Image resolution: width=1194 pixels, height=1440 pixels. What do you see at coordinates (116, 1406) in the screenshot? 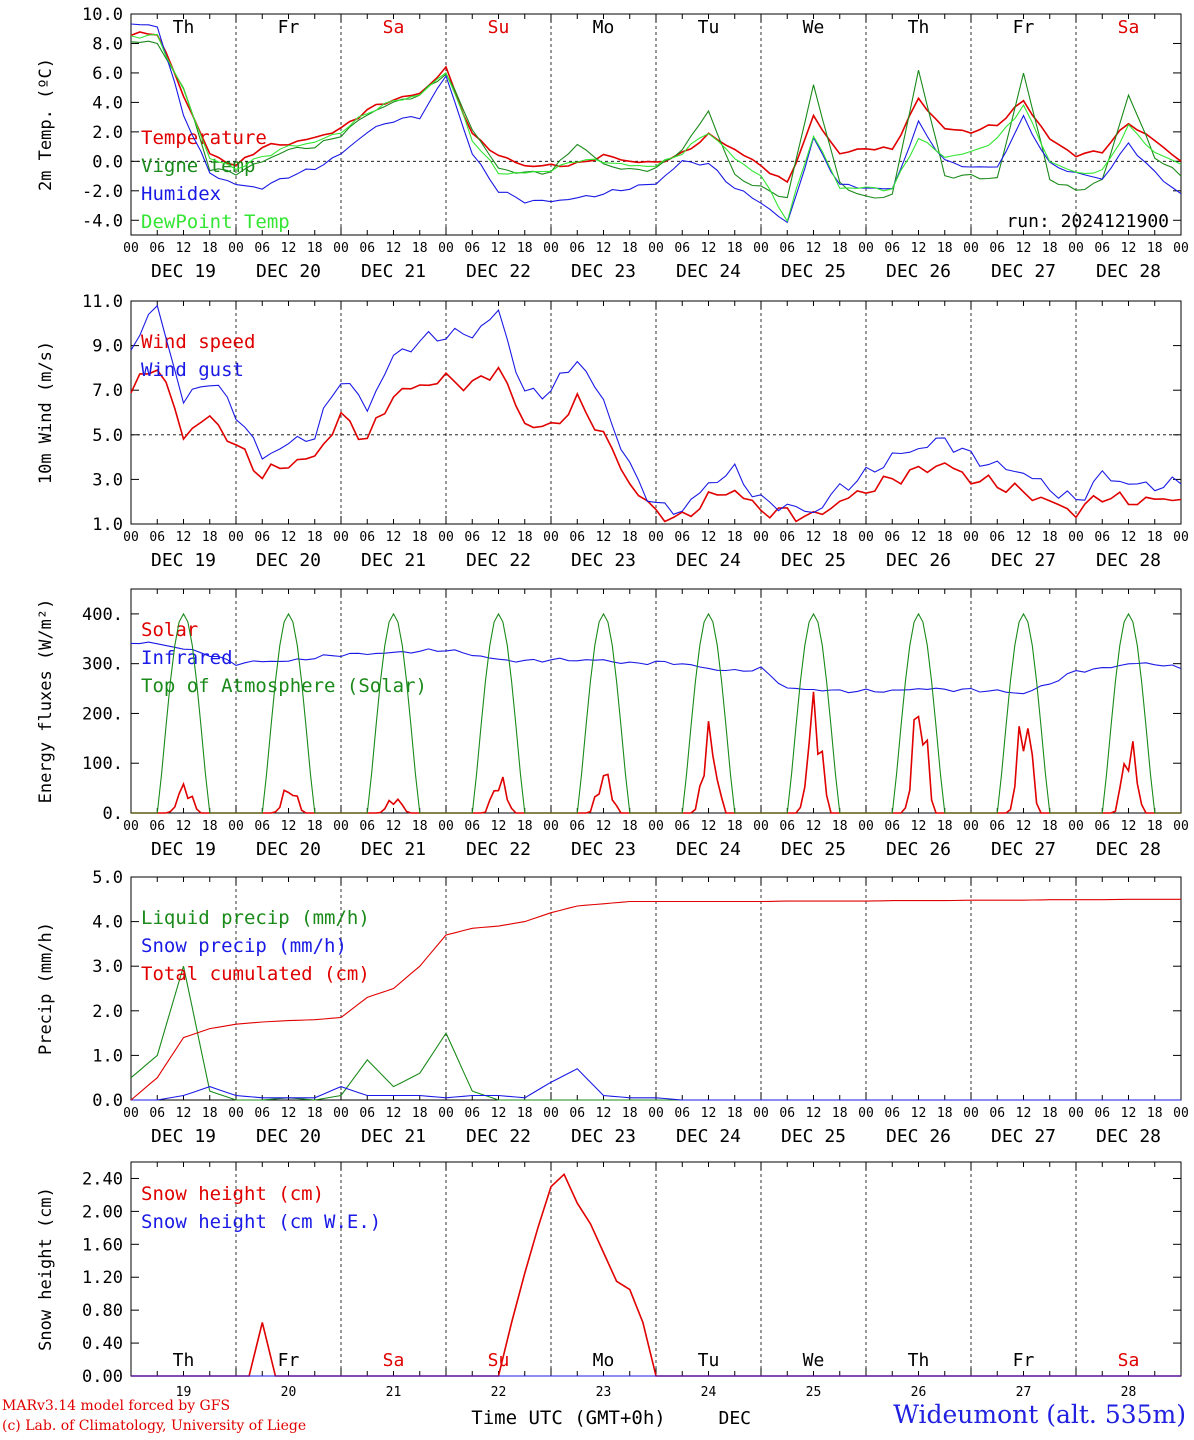
I see `model-credit: MARv3.14 model forced by GFS` at bounding box center [116, 1406].